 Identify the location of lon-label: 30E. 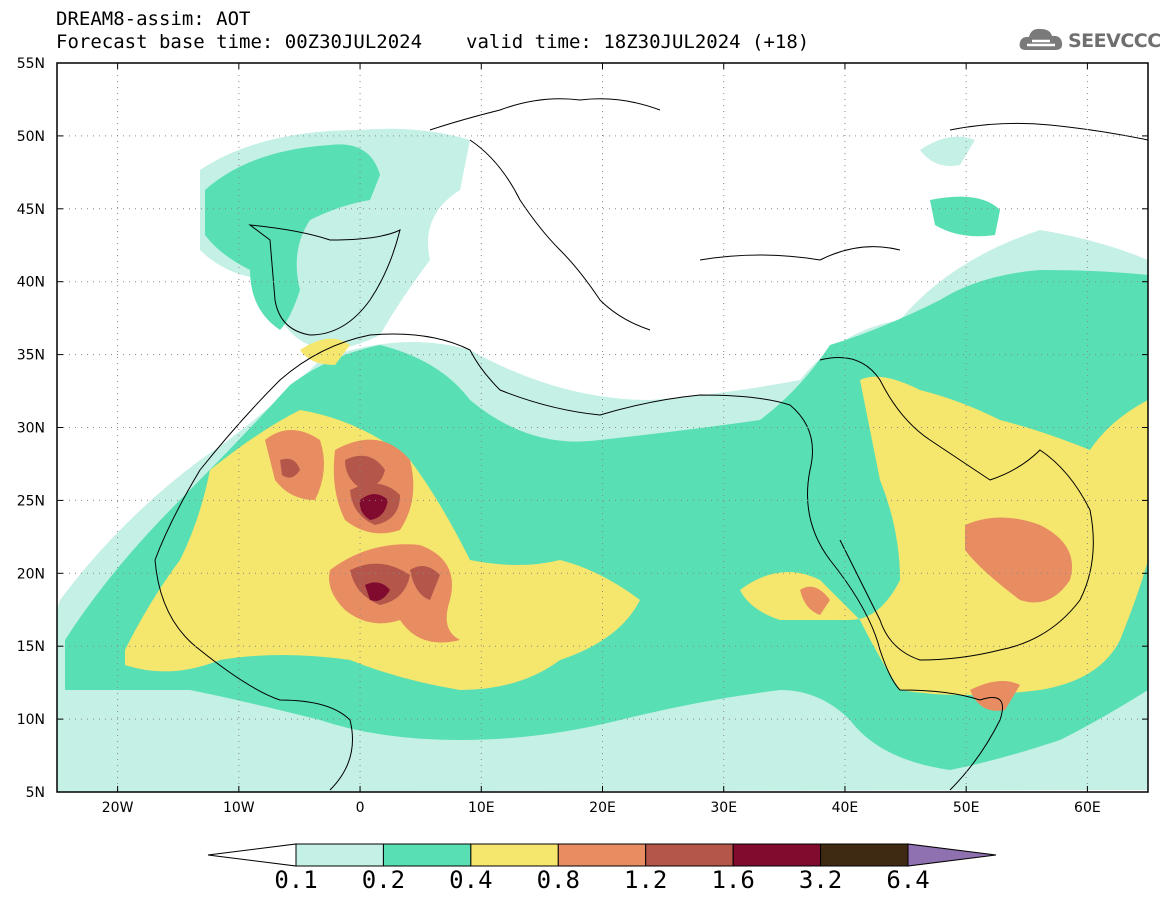
(723, 808).